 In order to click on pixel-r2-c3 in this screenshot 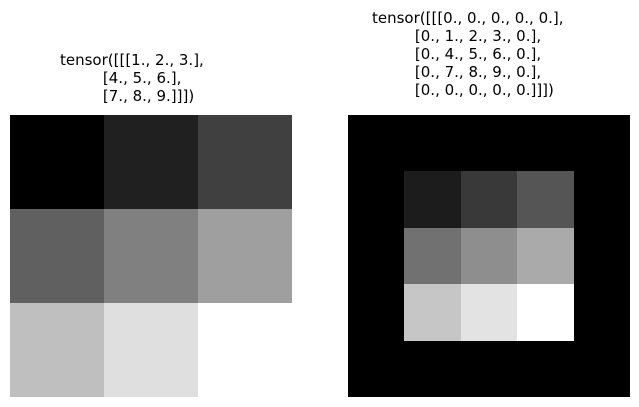, I will do `click(545, 256)`.